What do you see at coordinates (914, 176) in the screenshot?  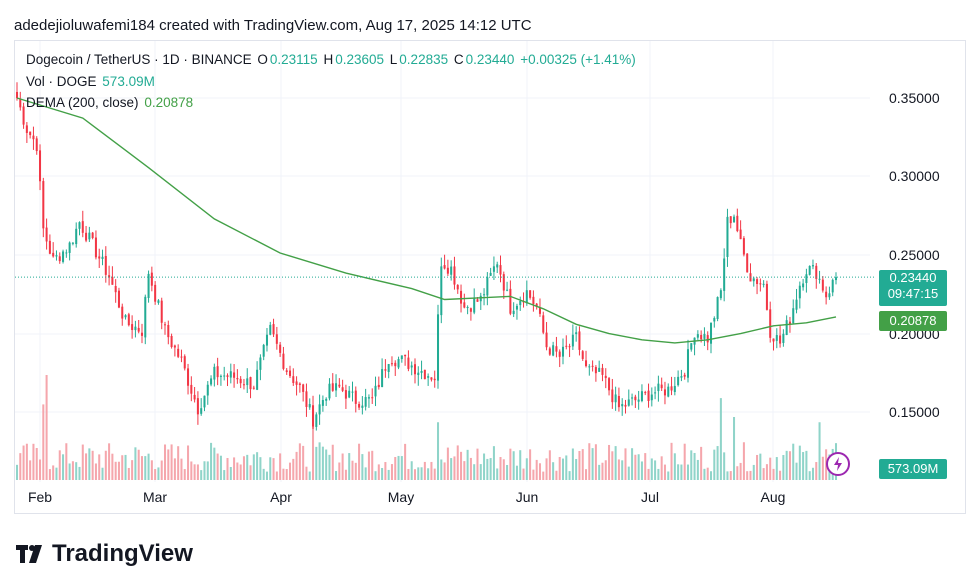 I see `y-tick-label: 0.30000` at bounding box center [914, 176].